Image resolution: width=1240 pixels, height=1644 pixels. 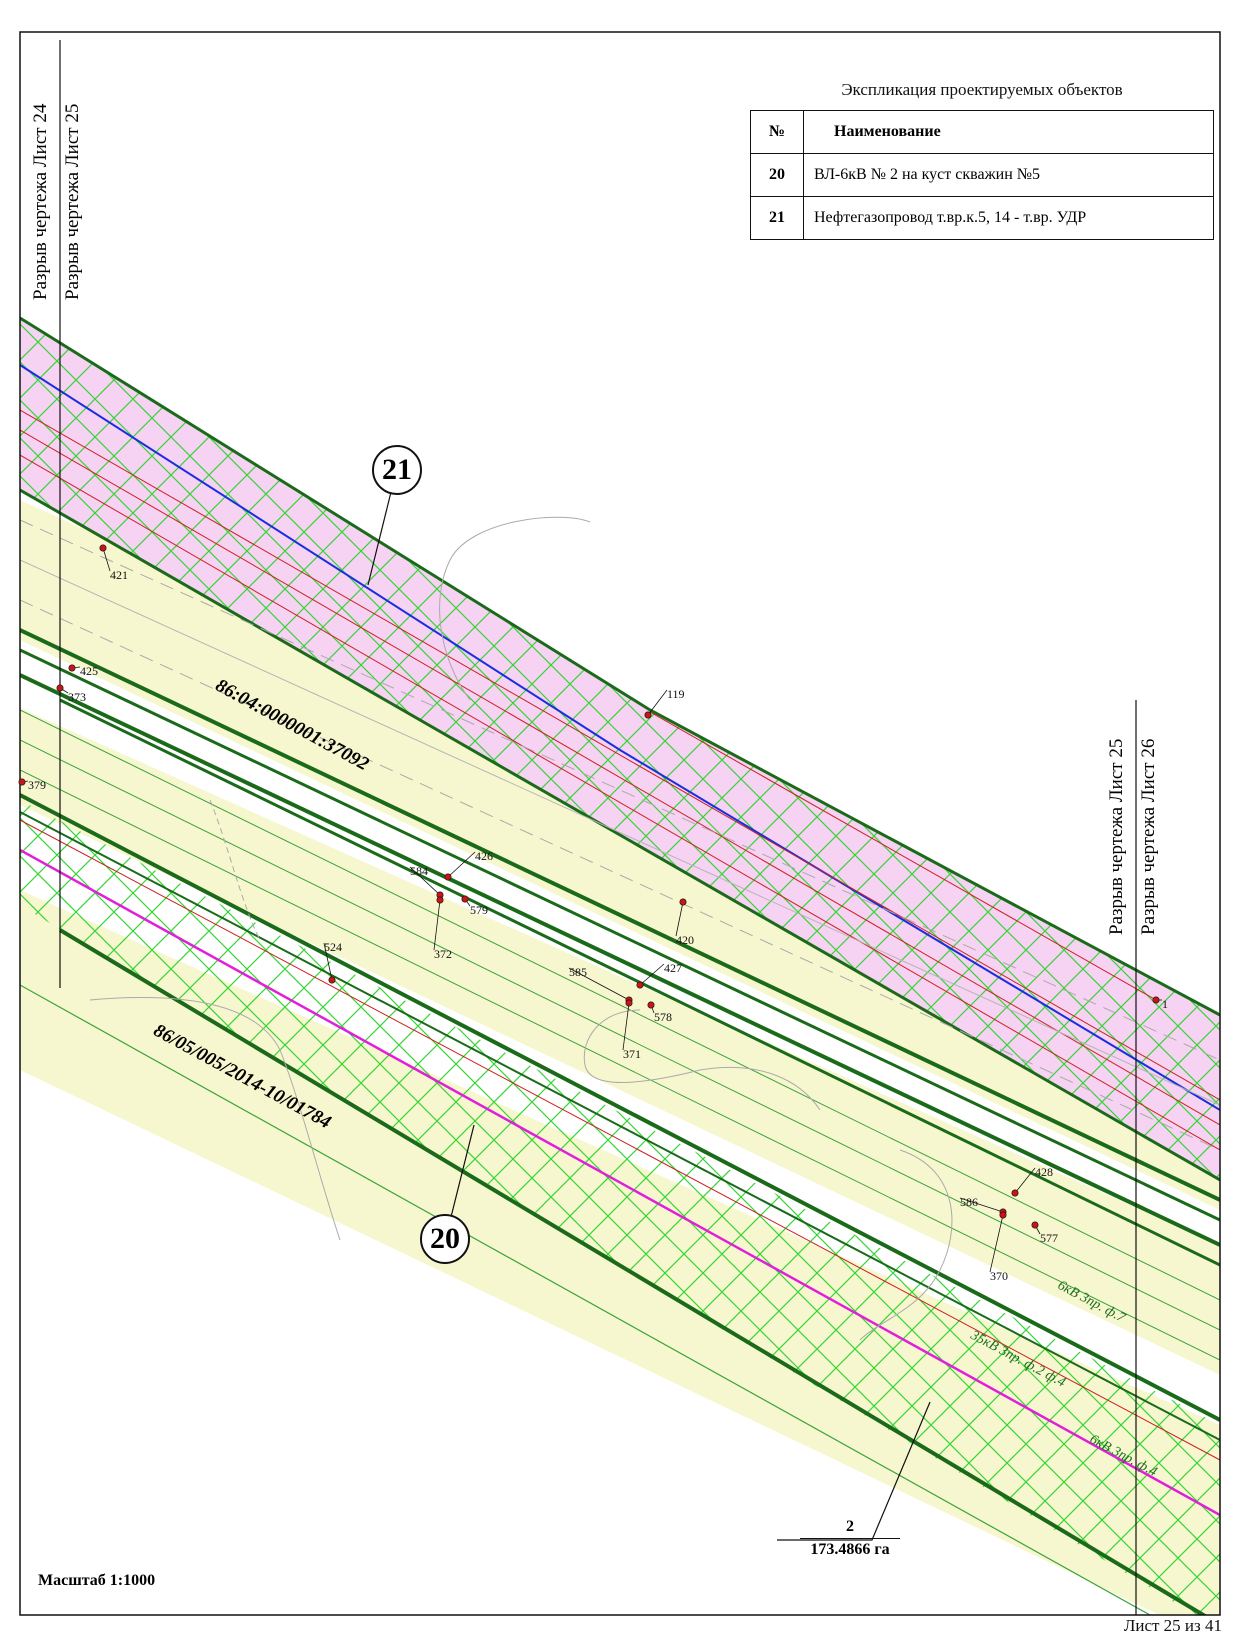 What do you see at coordinates (97, 1580) in the screenshot?
I see `scale-label: Масштаб 1:1000` at bounding box center [97, 1580].